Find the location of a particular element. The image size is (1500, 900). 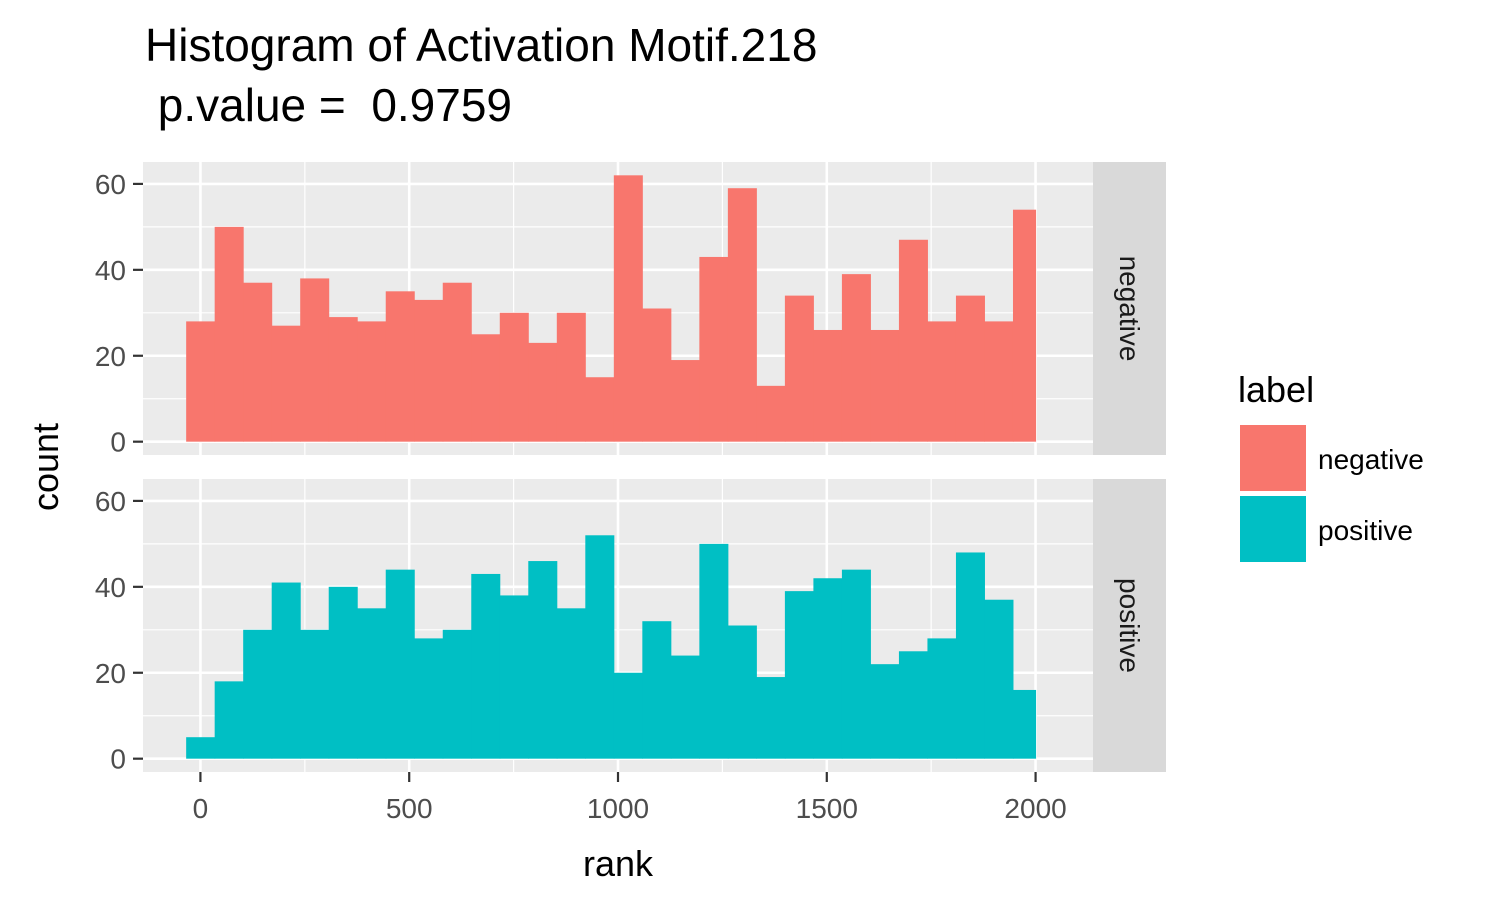

facet-strip-label: positive is located at coordinates (1129, 625).